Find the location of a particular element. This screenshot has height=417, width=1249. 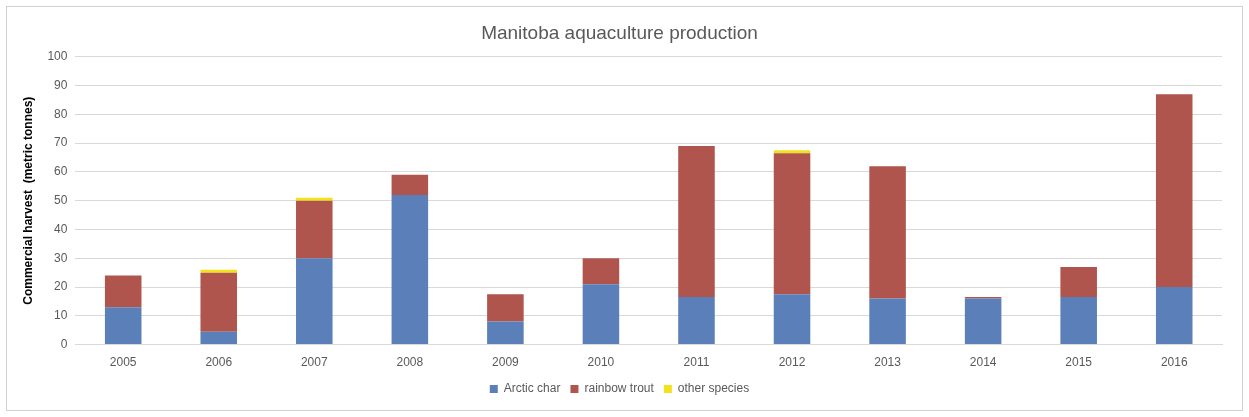

x-tick-label: 2007 is located at coordinates (314, 362).